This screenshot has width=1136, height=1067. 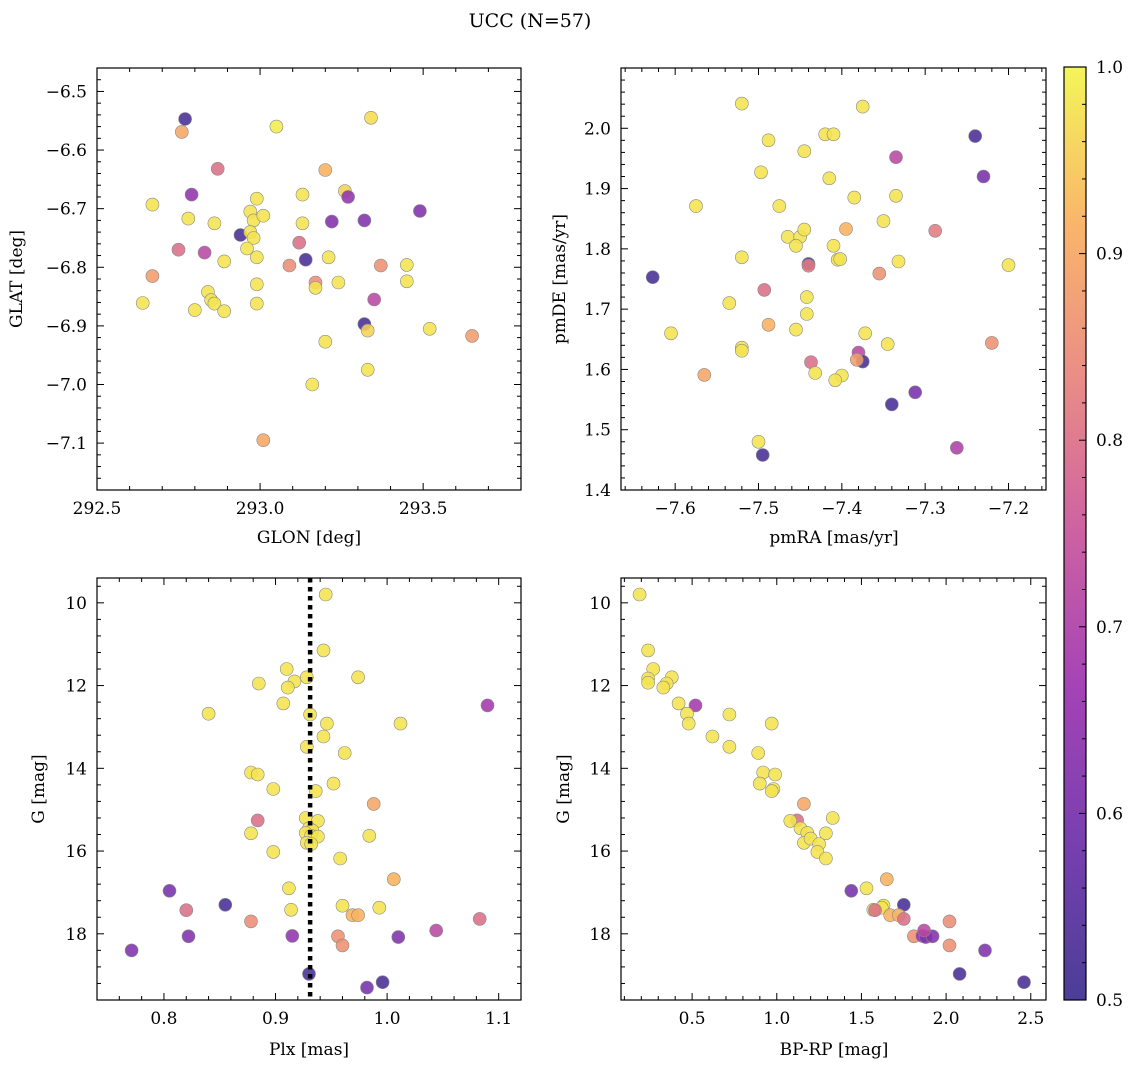 What do you see at coordinates (1008, 509) in the screenshot?
I see `x-tick-label: −7.2` at bounding box center [1008, 509].